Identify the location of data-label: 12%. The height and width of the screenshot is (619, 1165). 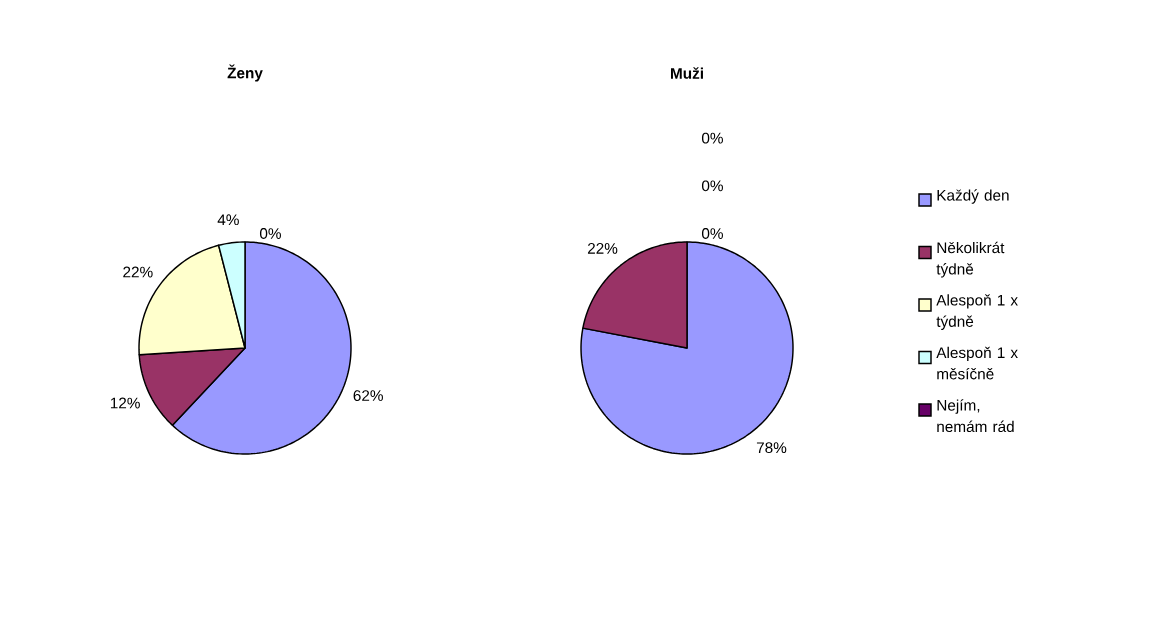
(125, 403).